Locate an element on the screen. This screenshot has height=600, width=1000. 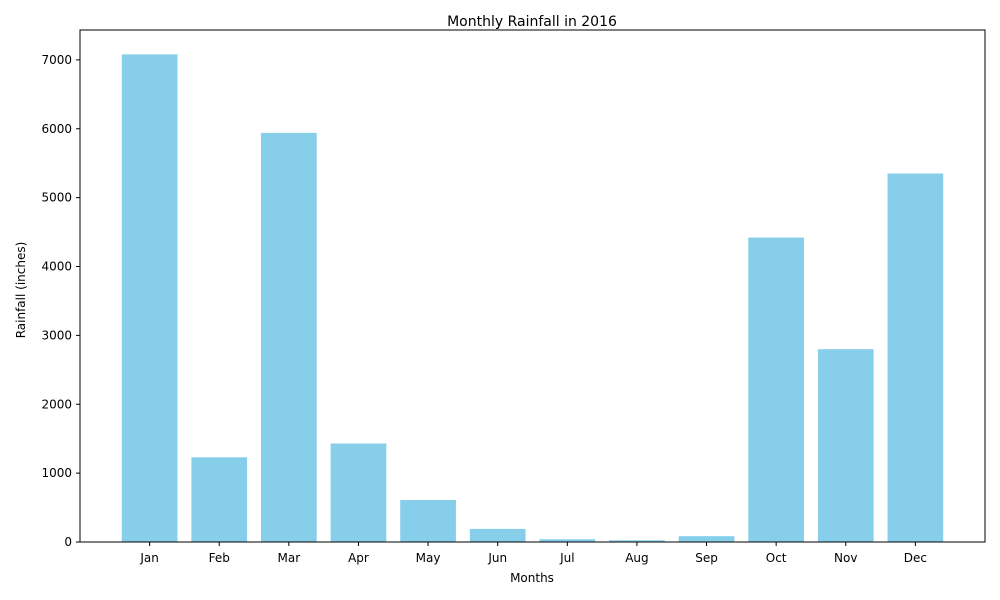
bar-jan is located at coordinates (149, 298).